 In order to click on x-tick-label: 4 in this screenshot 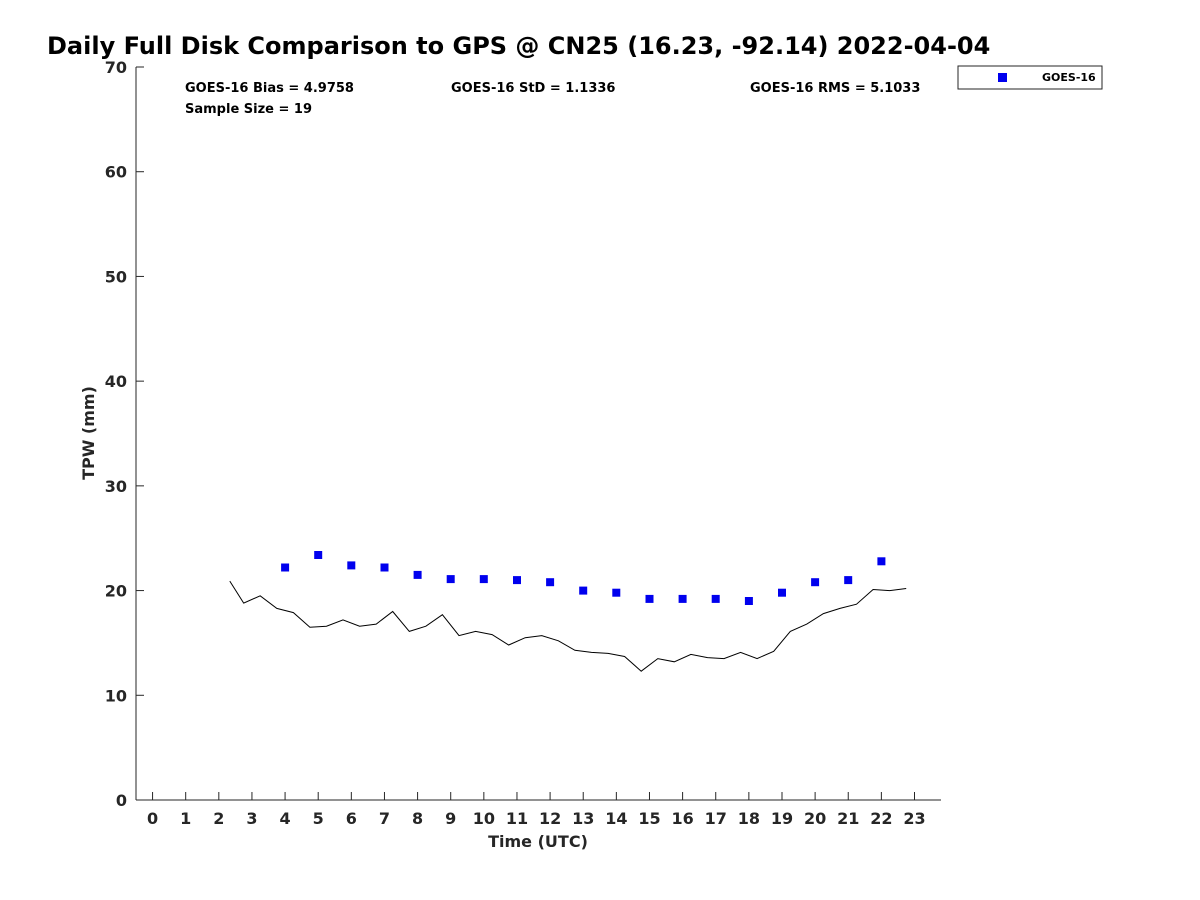, I will do `click(285, 818)`.